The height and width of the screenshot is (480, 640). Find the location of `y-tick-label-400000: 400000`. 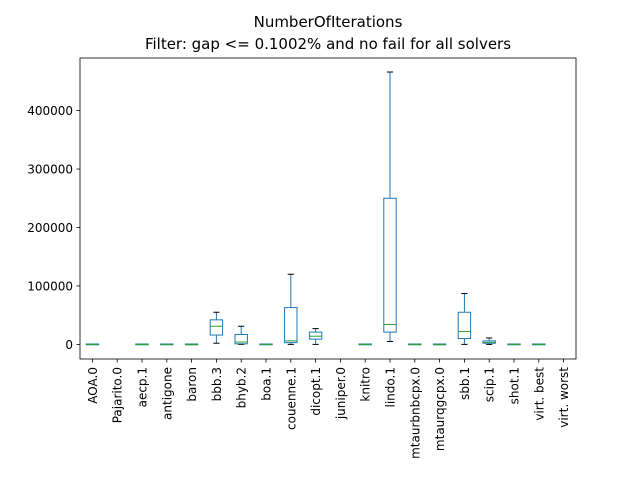

y-tick-label-400000: 400000 is located at coordinates (50, 111).